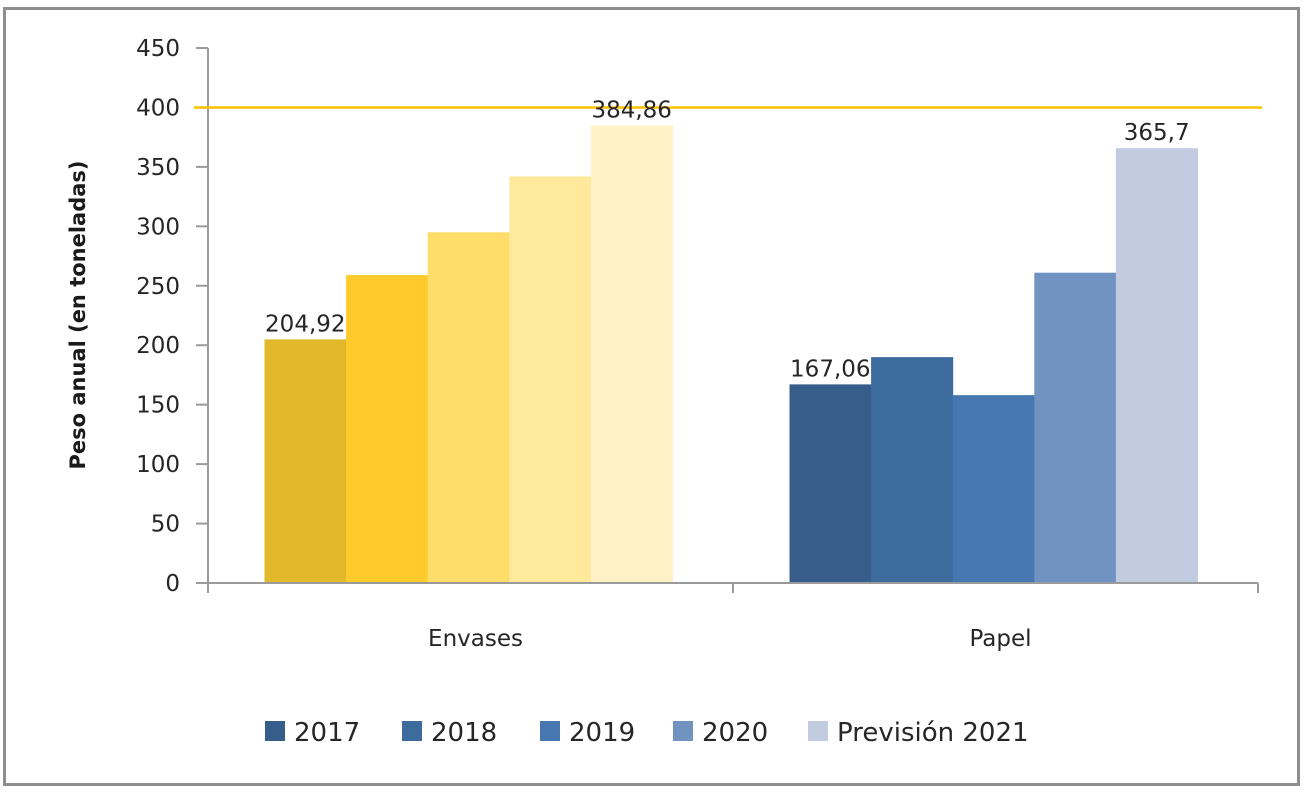 This screenshot has width=1307, height=794. Describe the element at coordinates (1156, 365) in the screenshot. I see `bar-papel-previsión-2021` at that location.